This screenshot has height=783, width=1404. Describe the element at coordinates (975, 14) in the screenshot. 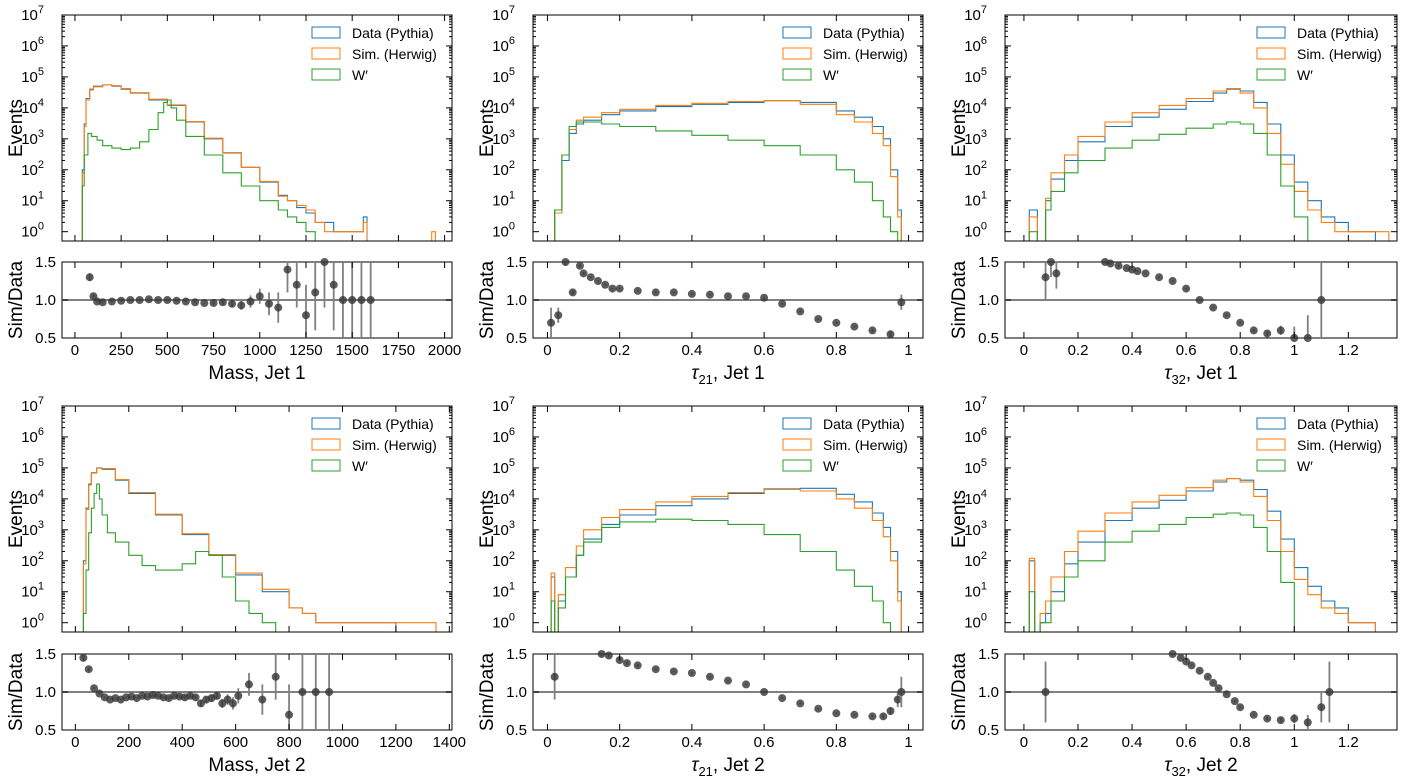

I see `y-tick-label: 10⁷` at that location.